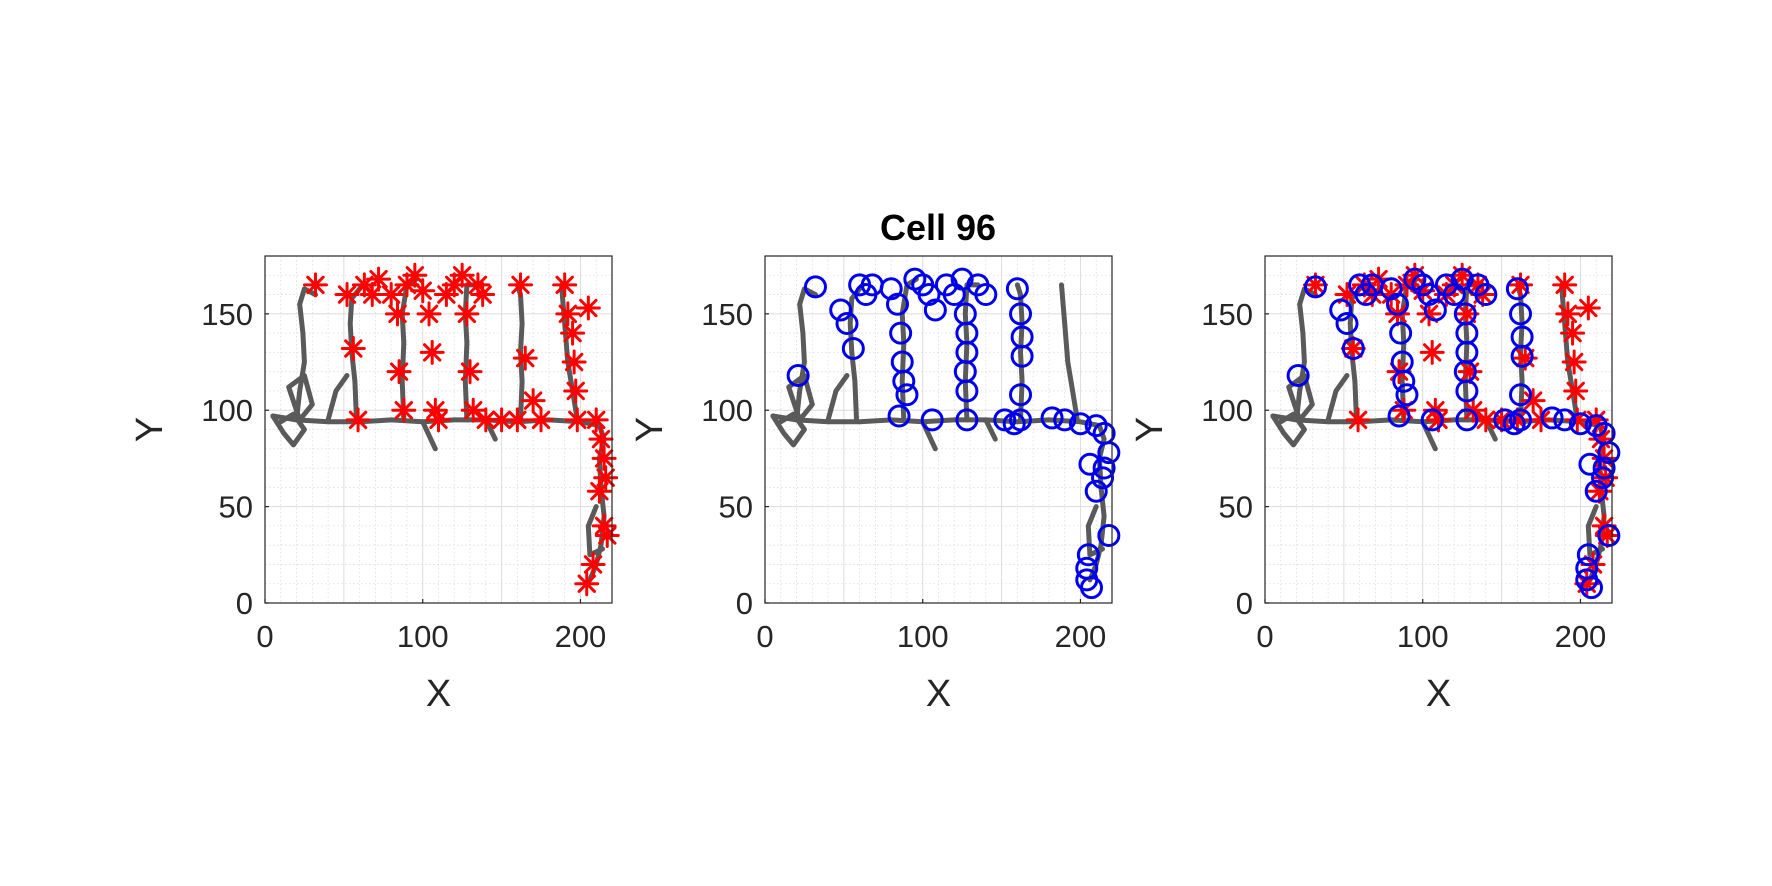 The image size is (1772, 886). Describe the element at coordinates (1581, 636) in the screenshot. I see `x-tick-label: 200` at that location.